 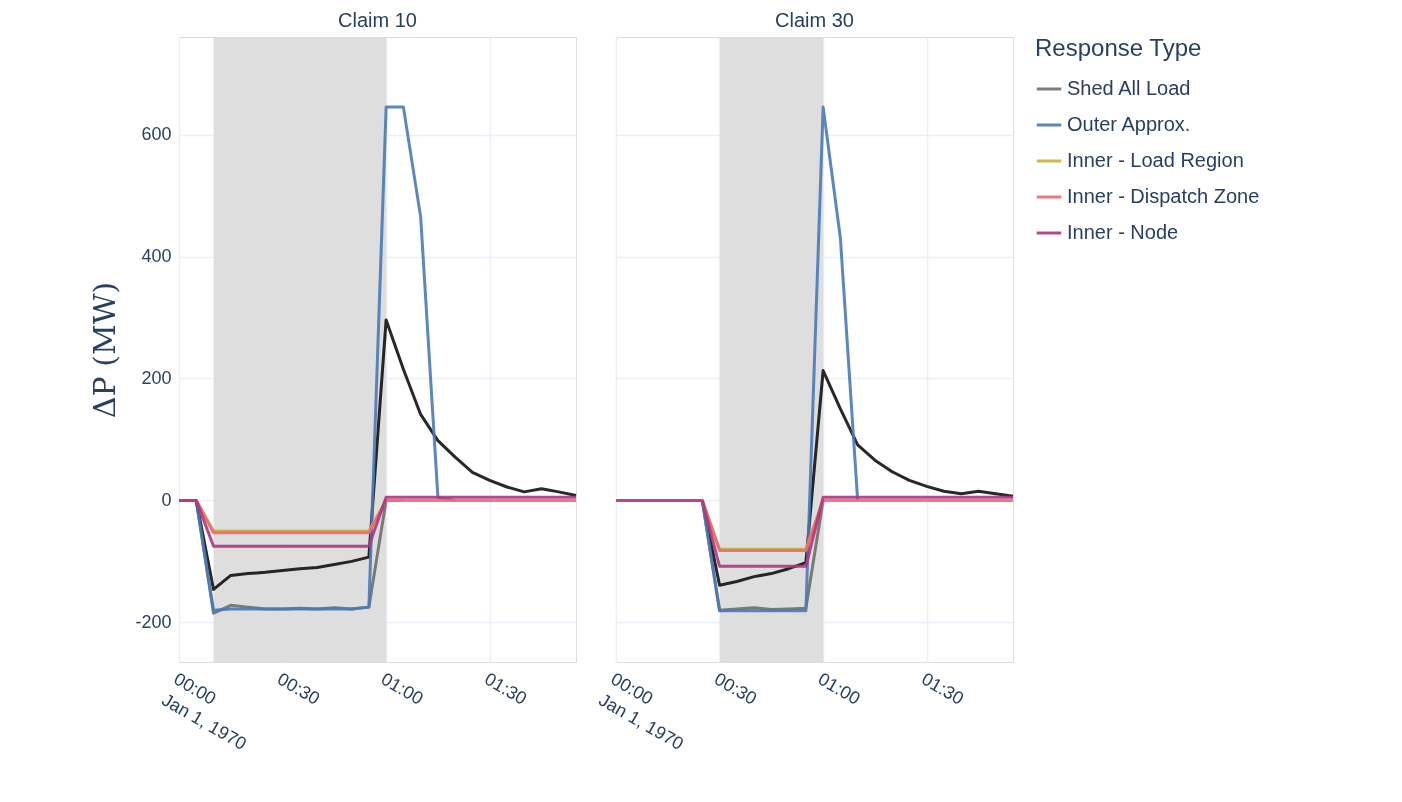 What do you see at coordinates (1163, 196) in the screenshot?
I see `legend-label: Inner - Dispatch Zone` at bounding box center [1163, 196].